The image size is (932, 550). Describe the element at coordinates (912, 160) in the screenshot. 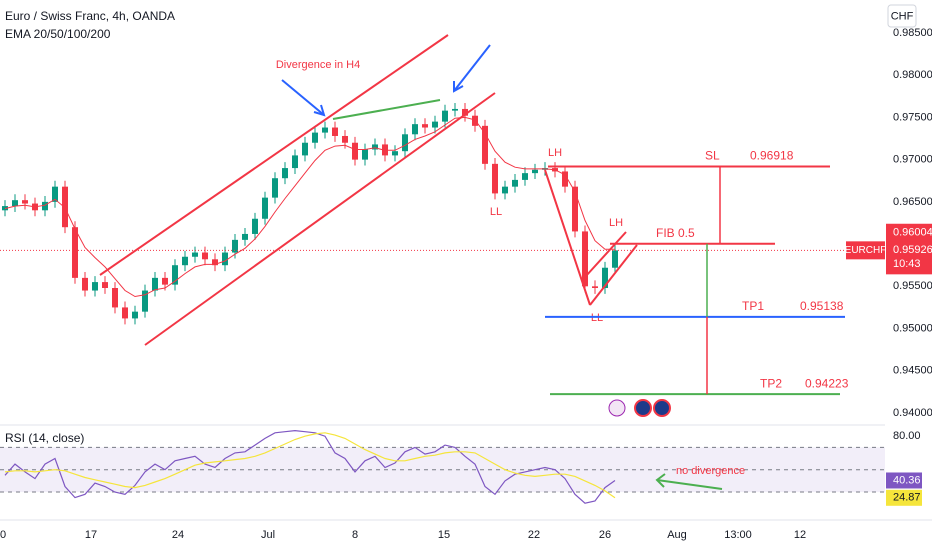

I see `y-tick-label: 0.97000` at that location.